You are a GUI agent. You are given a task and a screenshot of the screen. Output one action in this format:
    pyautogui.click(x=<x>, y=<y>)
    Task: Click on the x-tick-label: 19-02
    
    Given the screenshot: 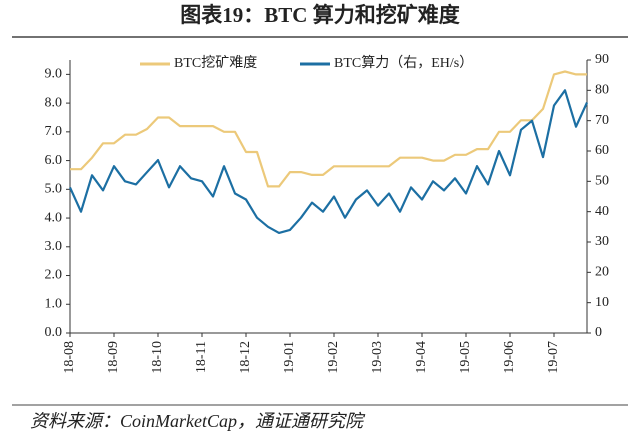 What is the action you would take?
    pyautogui.click(x=333, y=357)
    